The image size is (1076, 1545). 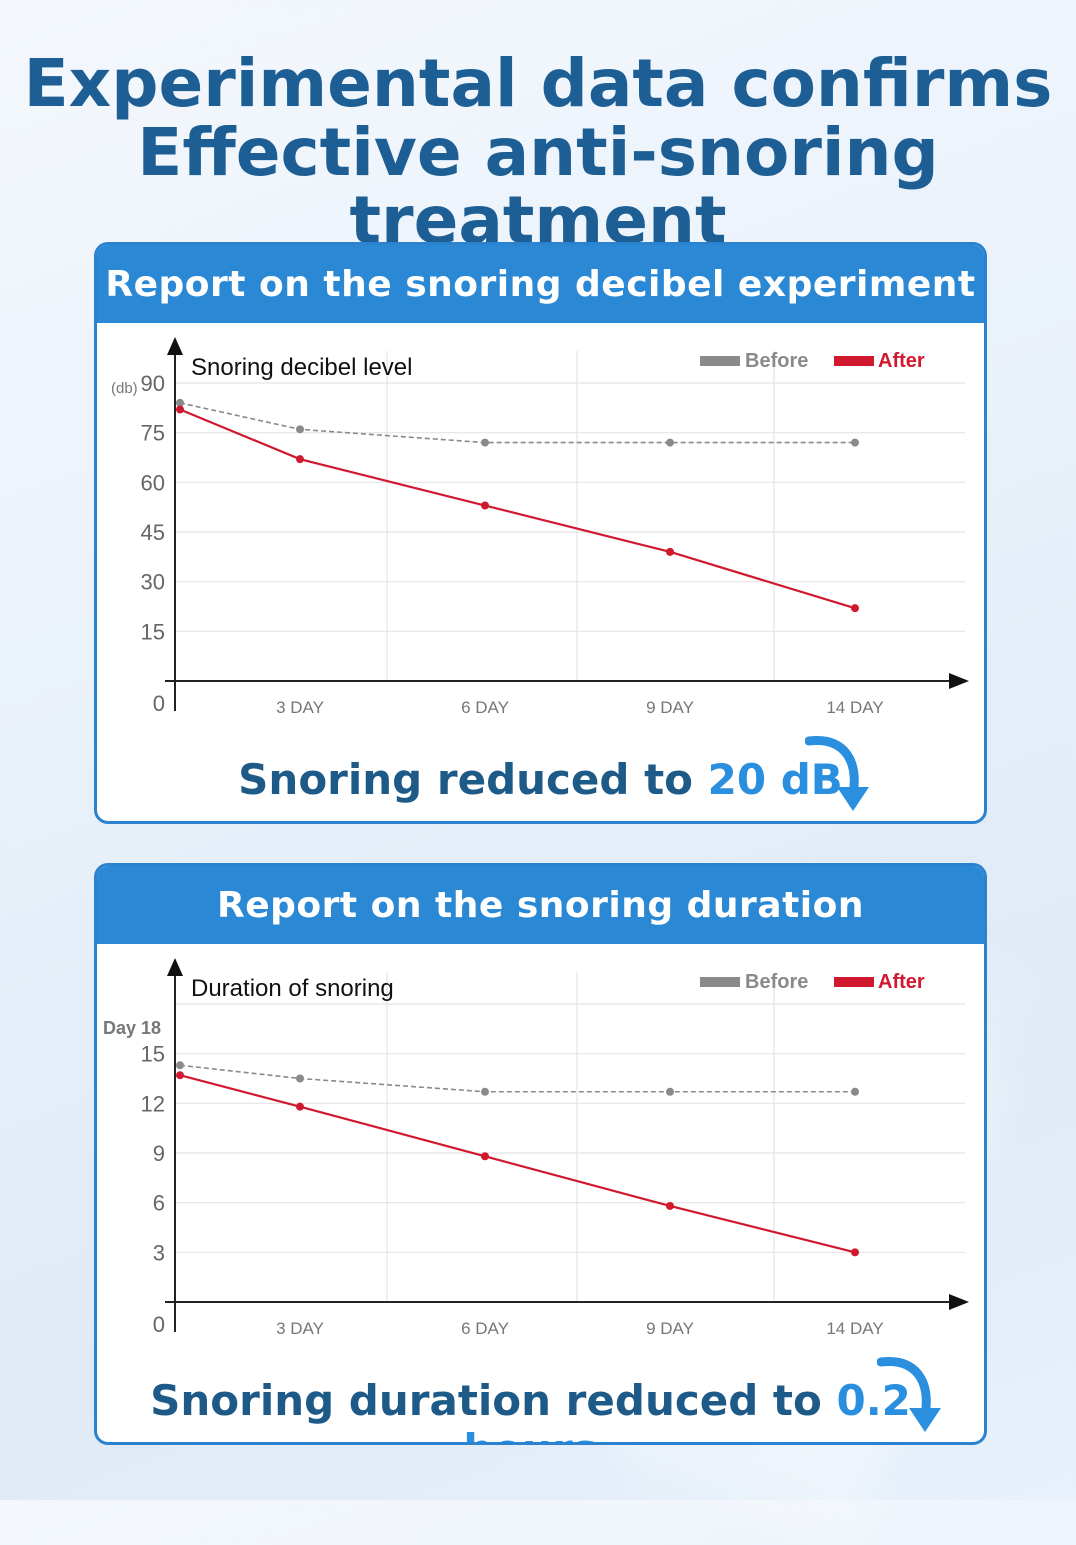 What do you see at coordinates (301, 367) in the screenshot?
I see `chart-title: Snoring decibel level` at bounding box center [301, 367].